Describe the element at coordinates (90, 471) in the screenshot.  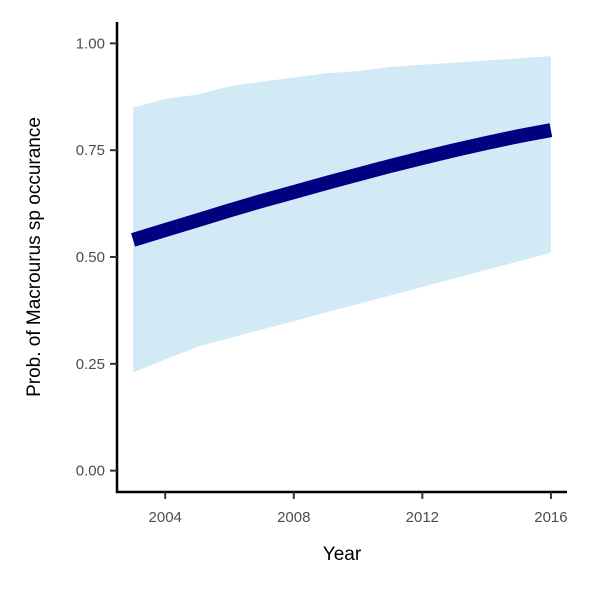
I see `y-tick-label: 0.00` at that location.